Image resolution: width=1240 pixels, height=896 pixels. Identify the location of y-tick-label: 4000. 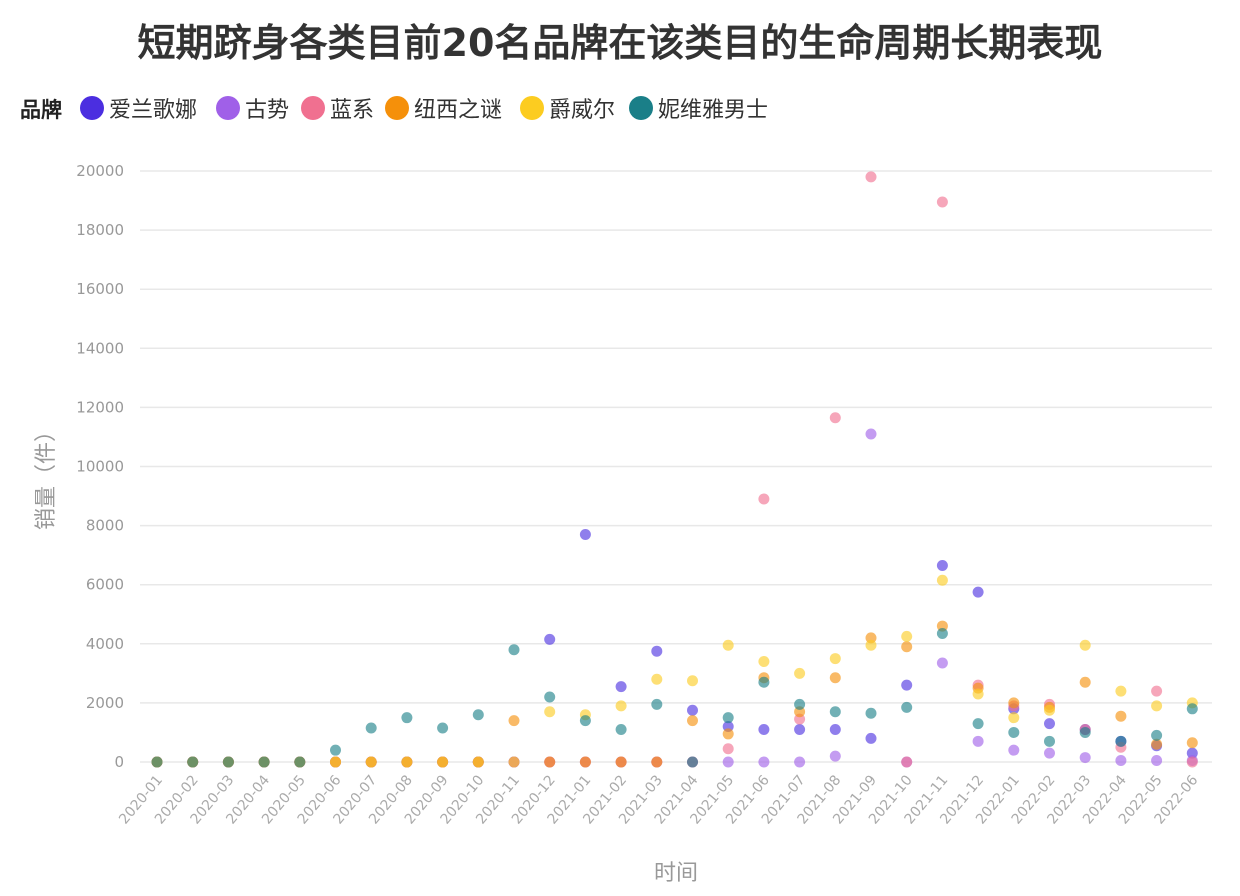
(105, 644).